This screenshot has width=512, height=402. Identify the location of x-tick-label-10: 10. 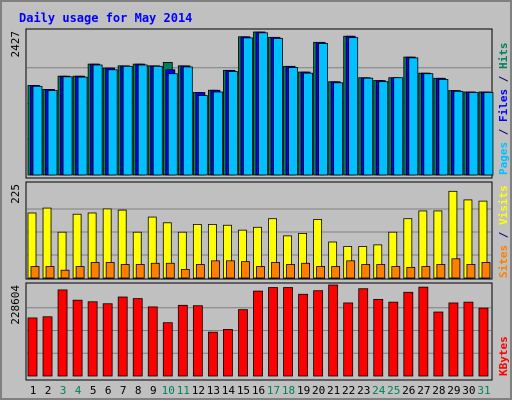
(168, 390).